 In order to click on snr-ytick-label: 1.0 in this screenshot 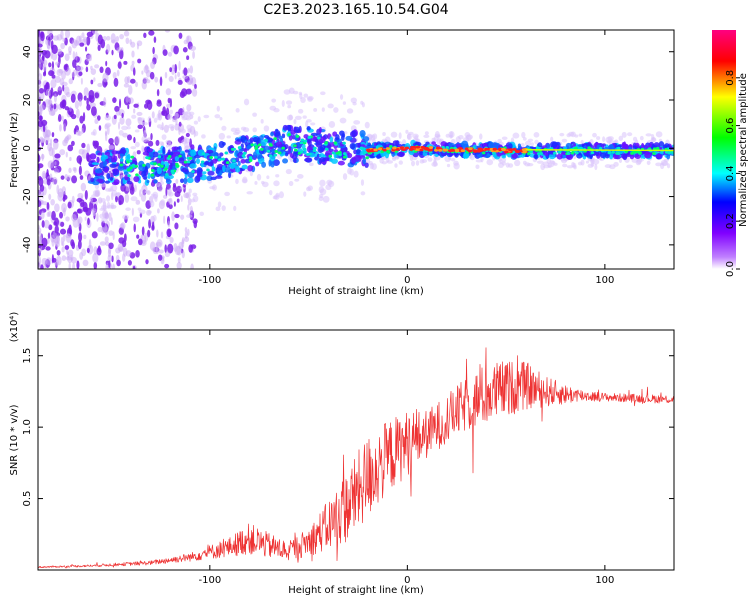, I will do `click(27, 427)`.